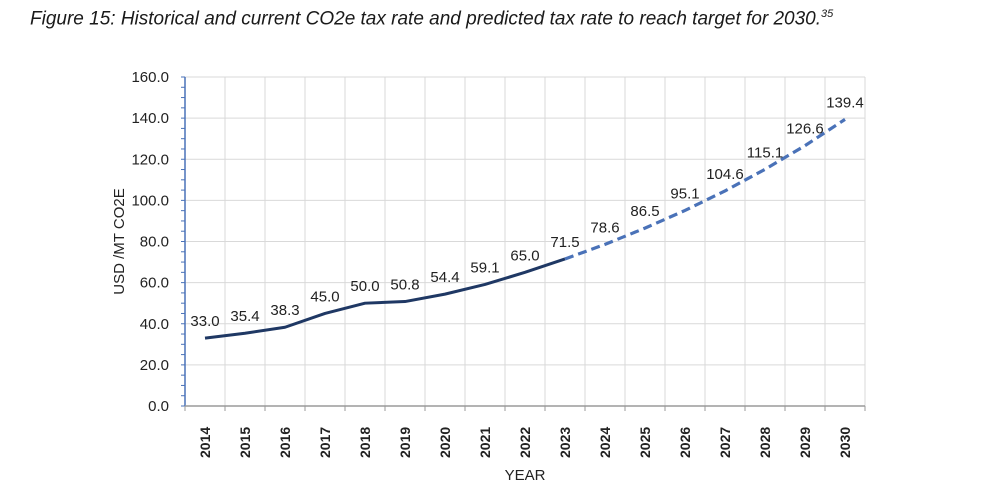 The width and height of the screenshot is (1000, 500). Describe the element at coordinates (604, 227) in the screenshot. I see `data-label: 78.6` at that location.